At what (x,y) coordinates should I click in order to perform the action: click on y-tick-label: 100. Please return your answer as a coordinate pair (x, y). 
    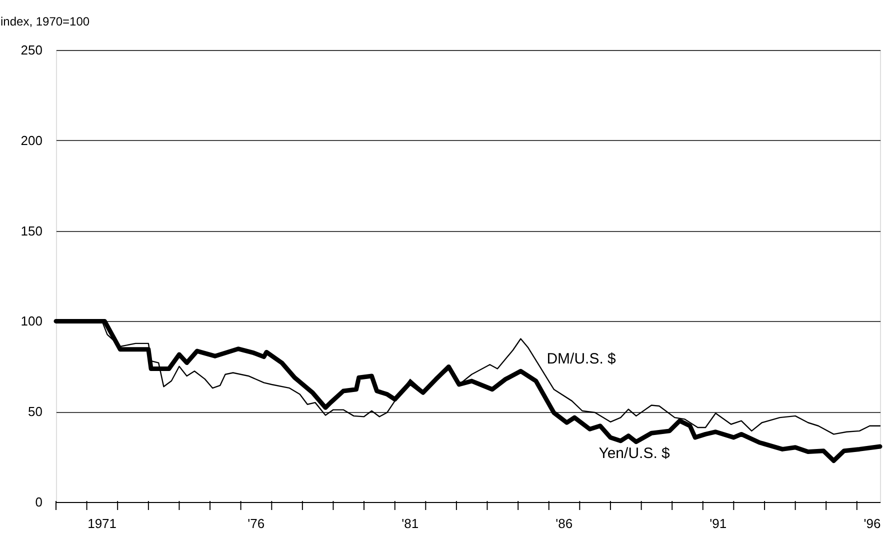
    Looking at the image, I should click on (31, 321).